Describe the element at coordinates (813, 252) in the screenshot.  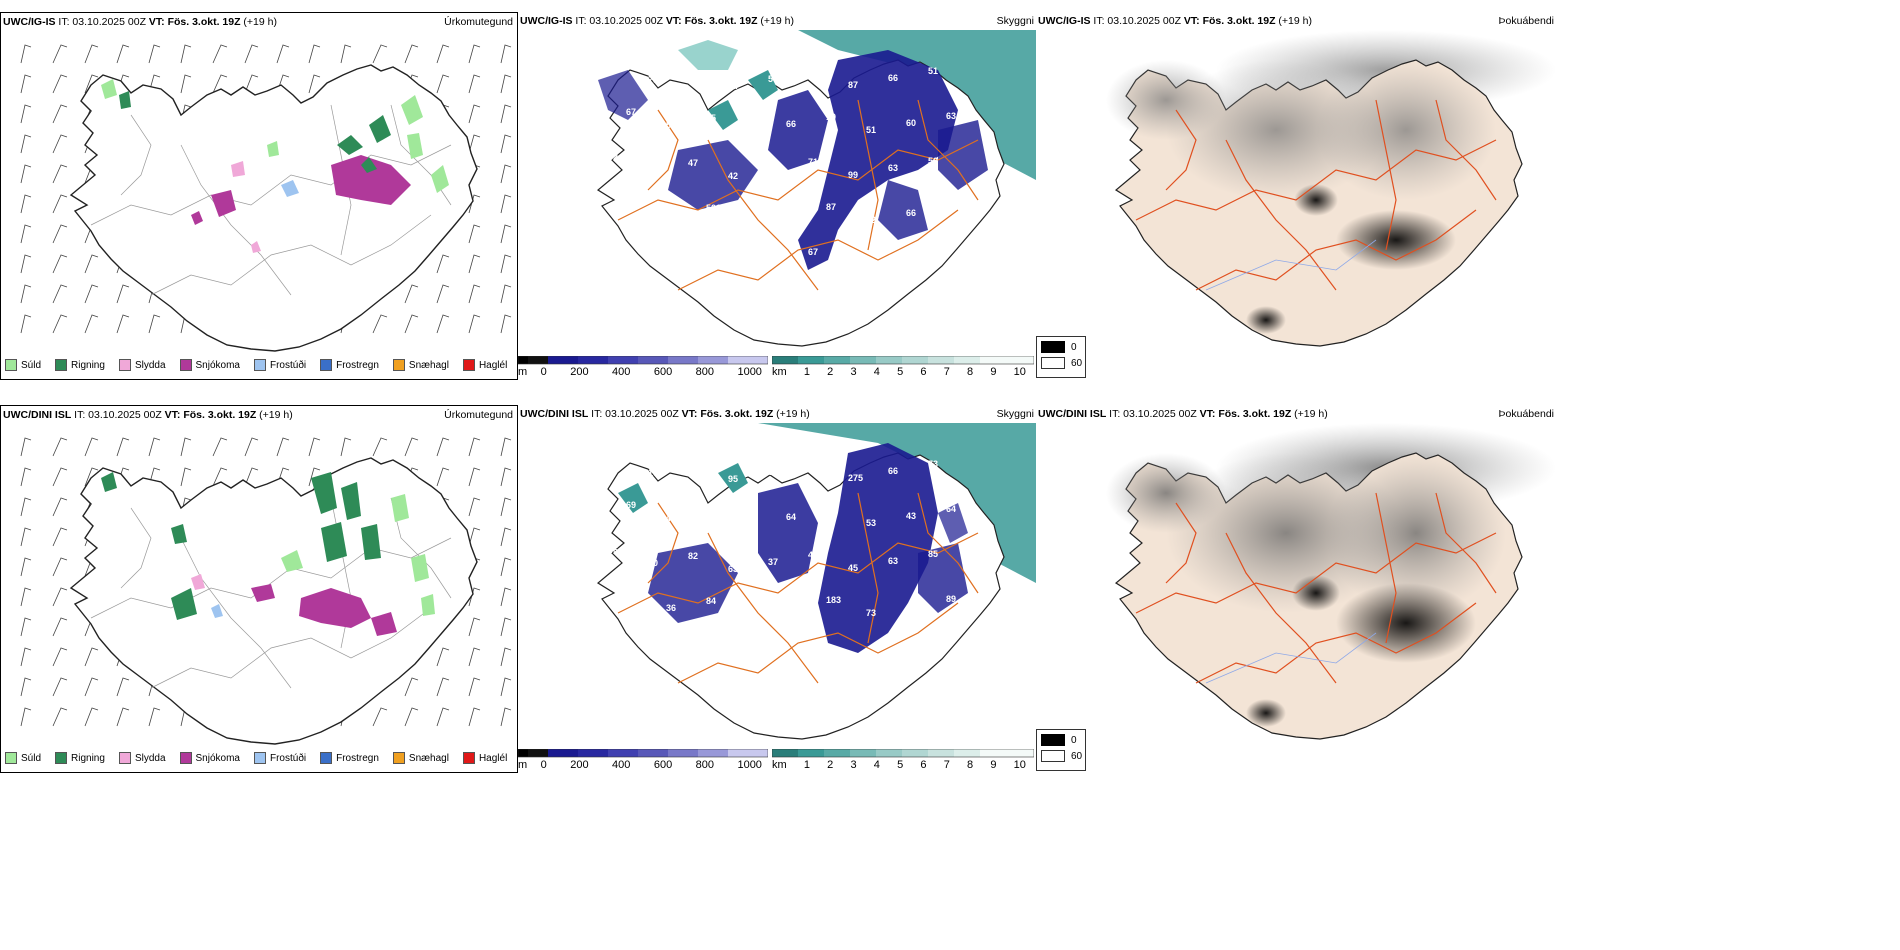
I see `ceiling-value-label: 67` at that location.